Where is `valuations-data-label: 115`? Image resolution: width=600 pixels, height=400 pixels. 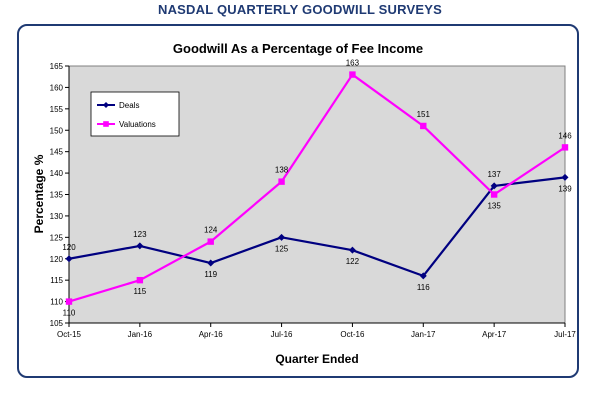 valuations-data-label: 115 is located at coordinates (139, 291).